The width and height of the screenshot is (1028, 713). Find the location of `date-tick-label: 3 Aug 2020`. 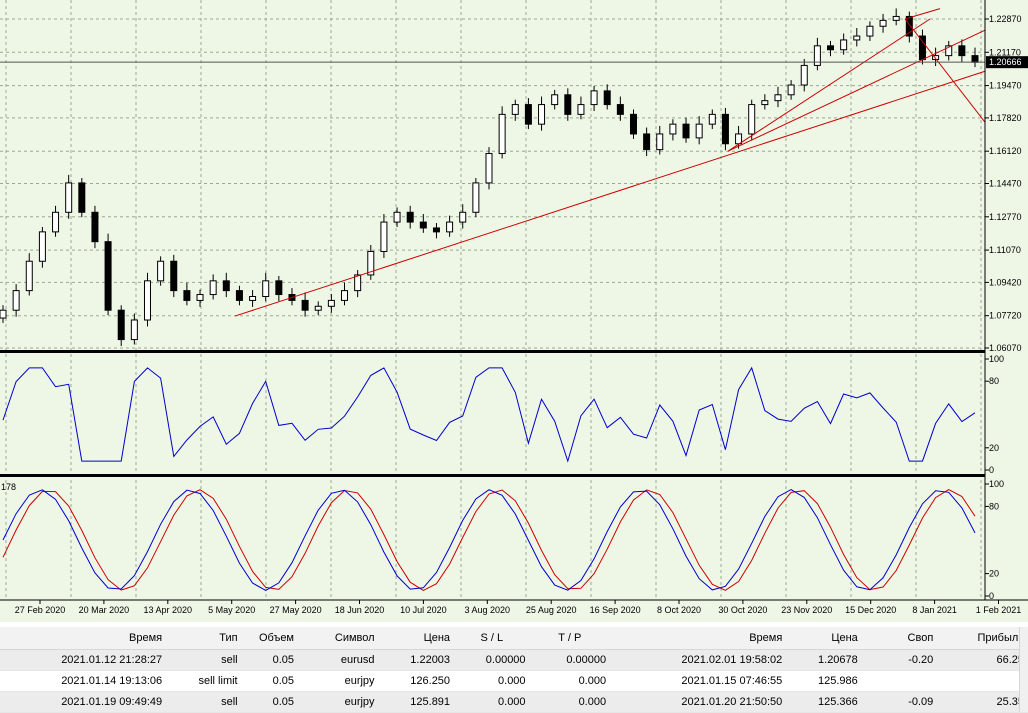

date-tick-label: 3 Aug 2020 is located at coordinates (488, 610).